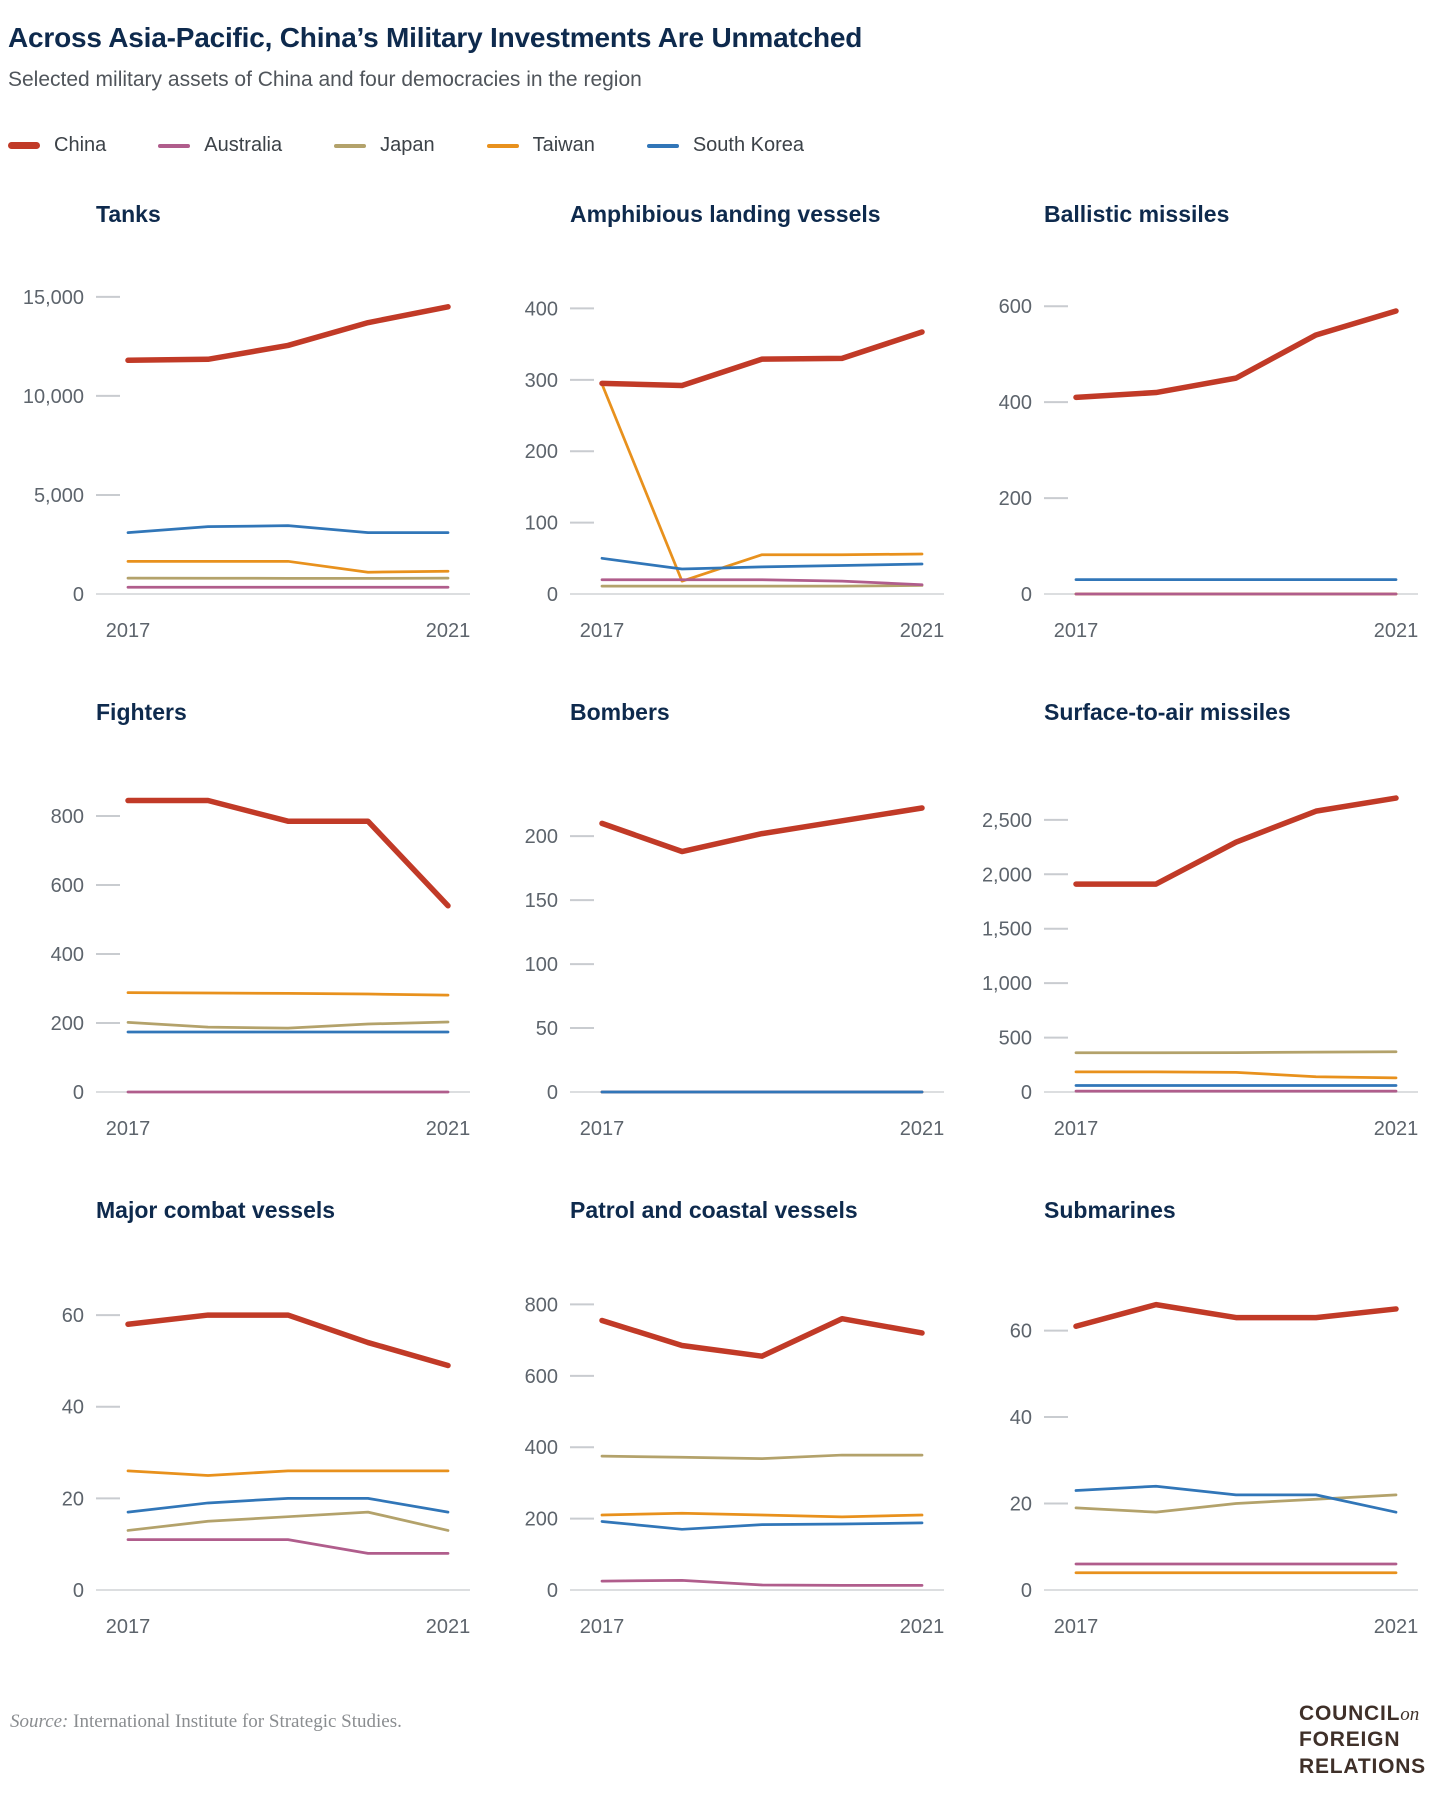 This screenshot has width=1440, height=1810. Describe the element at coordinates (287, 712) in the screenshot. I see `chart-title: Fighters` at that location.